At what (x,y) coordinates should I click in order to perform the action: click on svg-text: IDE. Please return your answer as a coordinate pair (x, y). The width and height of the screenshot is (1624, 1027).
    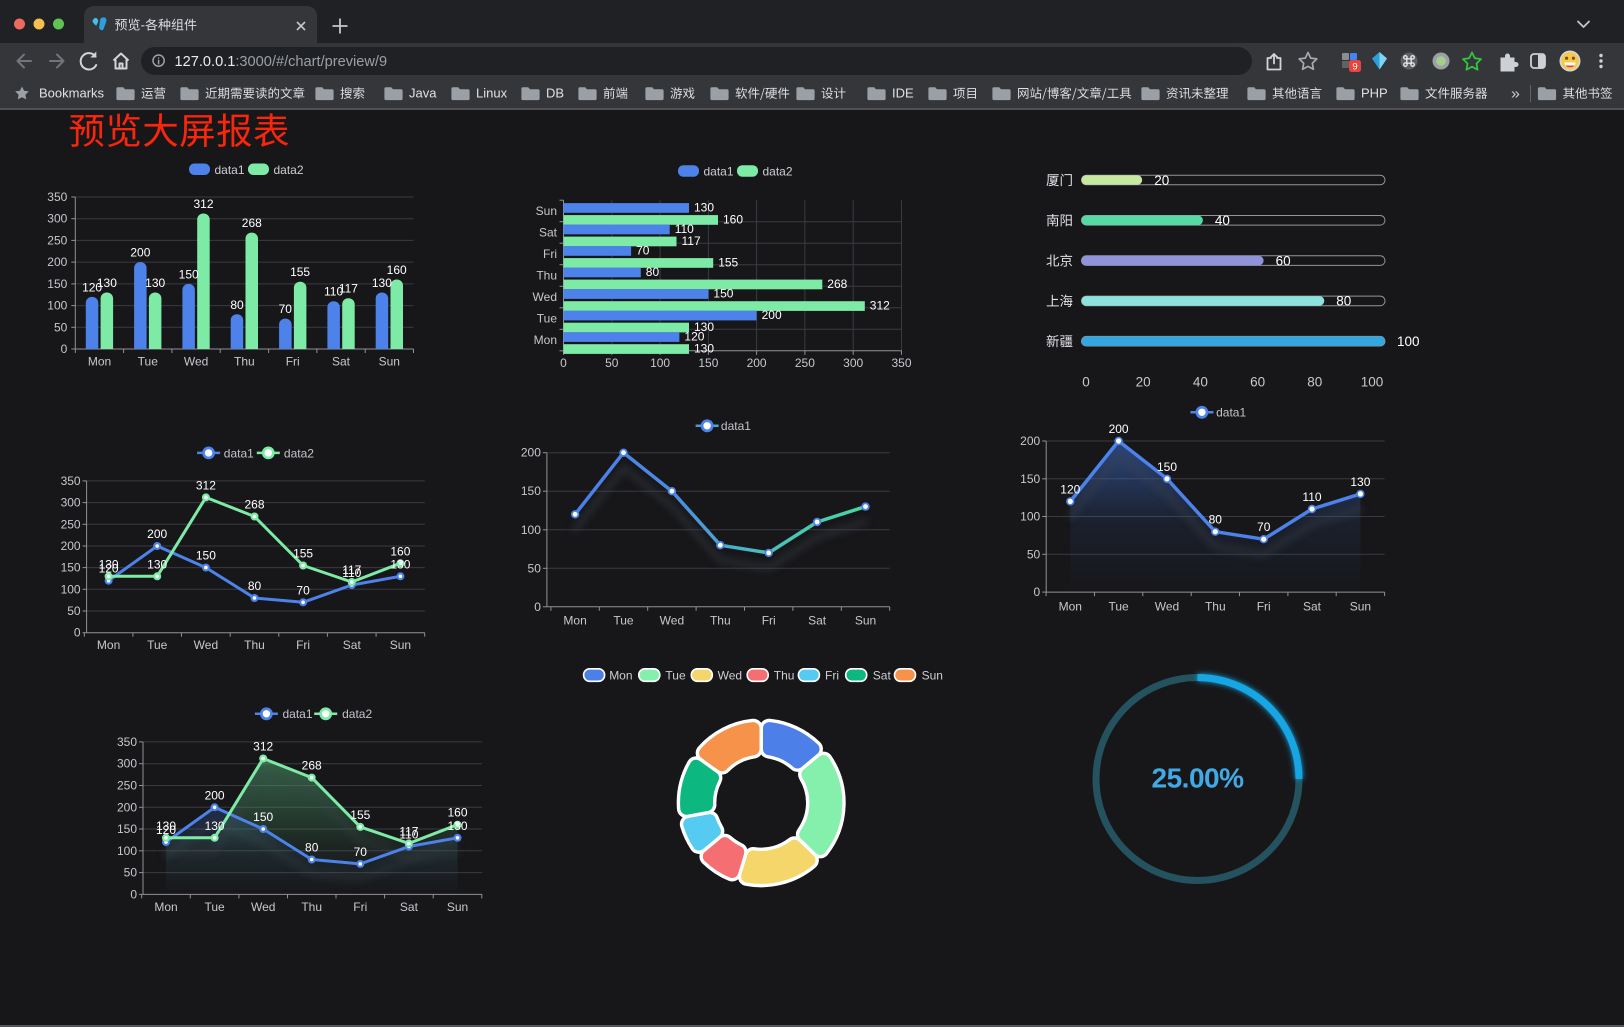
    Looking at the image, I should click on (903, 93).